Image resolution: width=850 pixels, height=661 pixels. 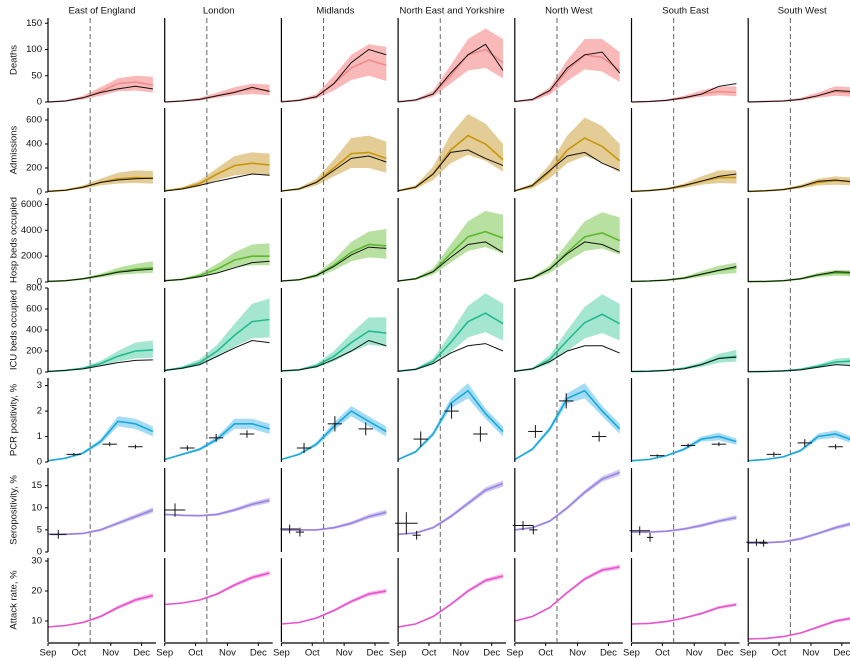 What do you see at coordinates (569, 11) in the screenshot?
I see `column-title: North West` at bounding box center [569, 11].